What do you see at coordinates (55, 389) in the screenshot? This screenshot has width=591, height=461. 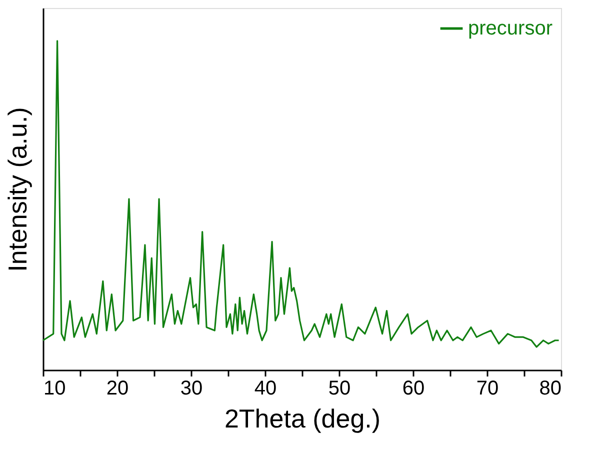 I see `x-tick-label: 10` at bounding box center [55, 389].